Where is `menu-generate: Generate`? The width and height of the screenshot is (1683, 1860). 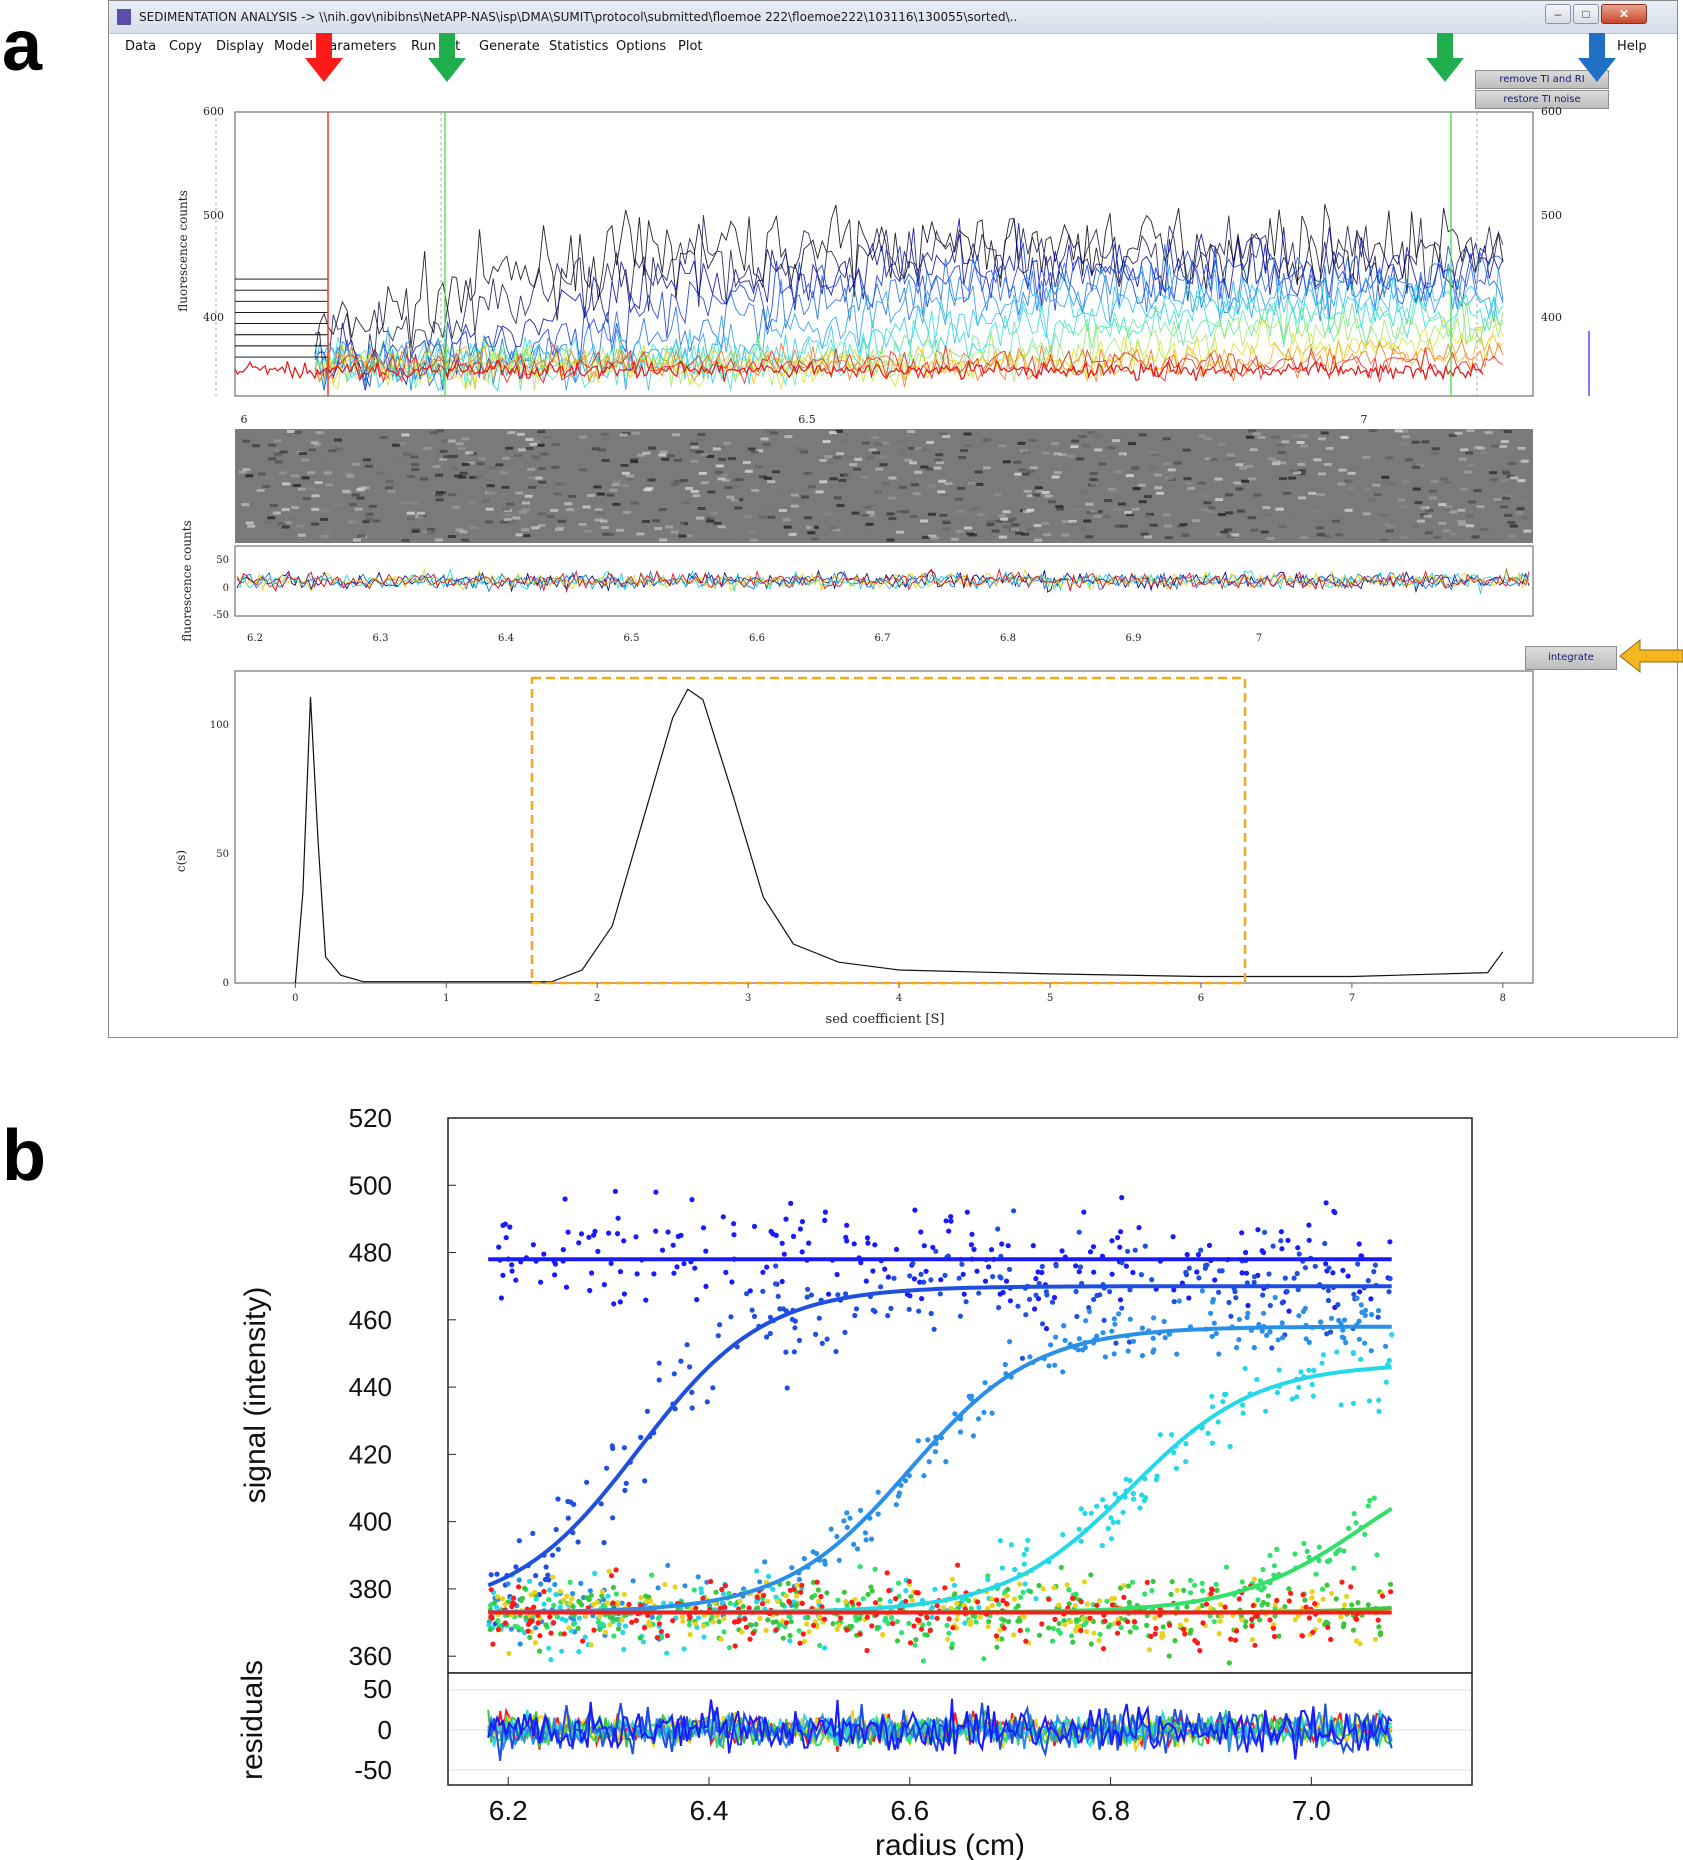 menu-generate: Generate is located at coordinates (509, 46).